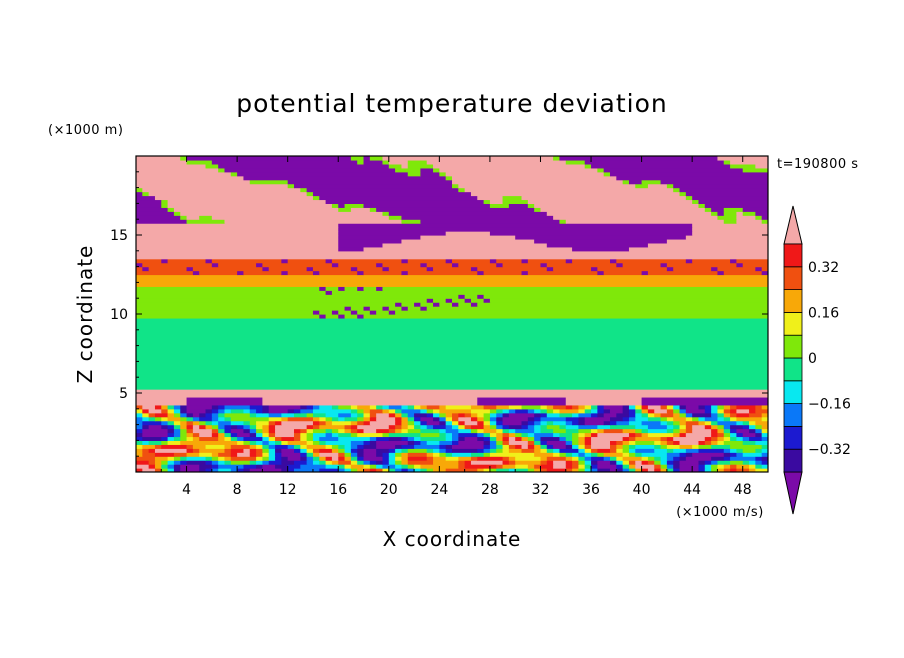  I want to click on x-tick-label: 24, so click(439, 490).